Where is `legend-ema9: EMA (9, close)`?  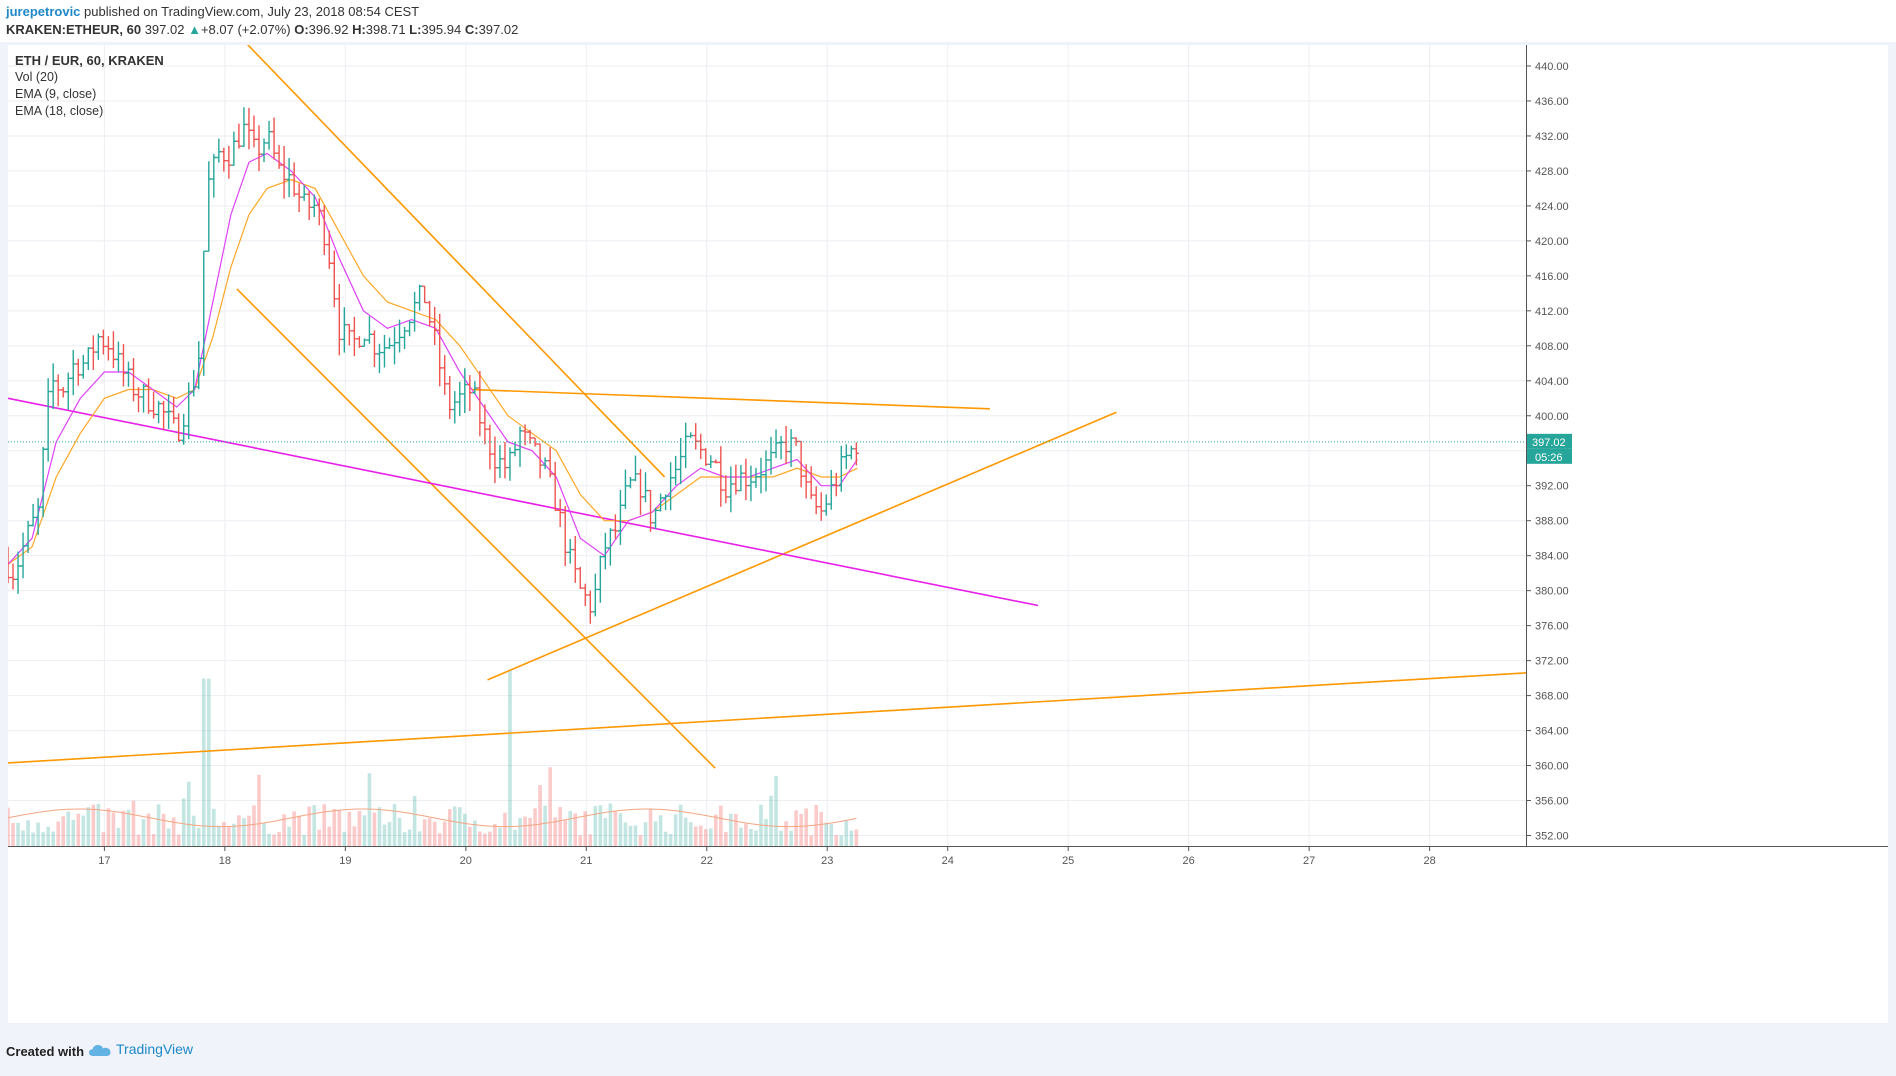
legend-ema9: EMA (9, close) is located at coordinates (56, 94).